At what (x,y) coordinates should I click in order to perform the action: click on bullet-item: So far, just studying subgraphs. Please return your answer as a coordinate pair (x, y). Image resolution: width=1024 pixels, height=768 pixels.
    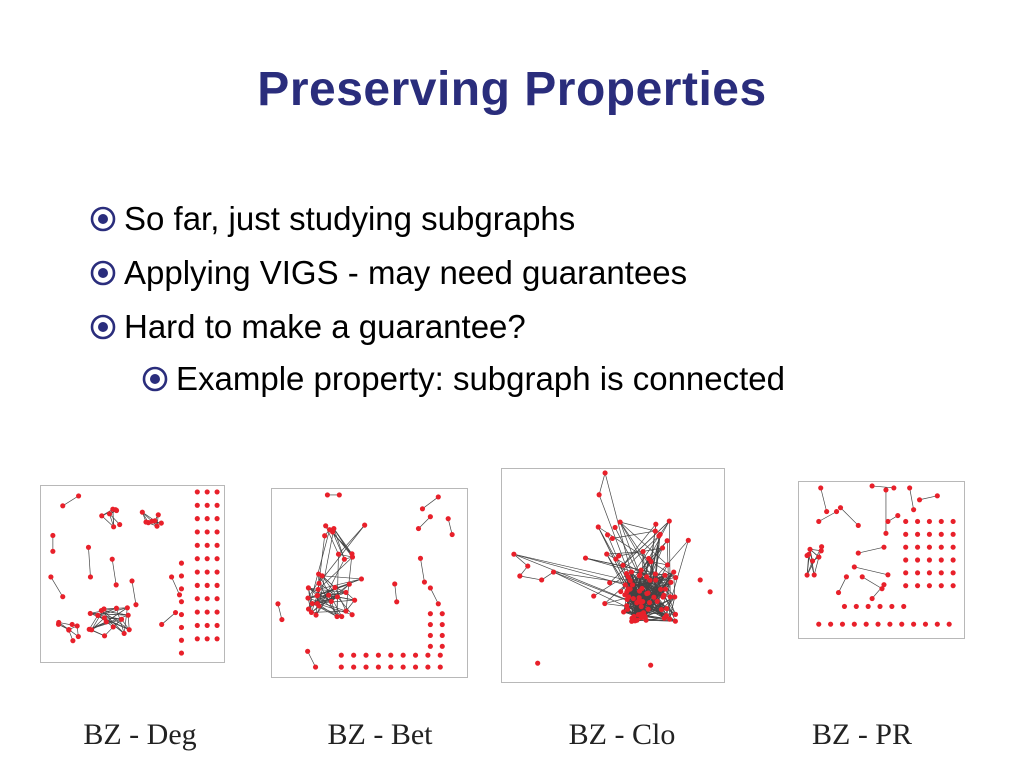
    Looking at the image, I should click on (436, 219).